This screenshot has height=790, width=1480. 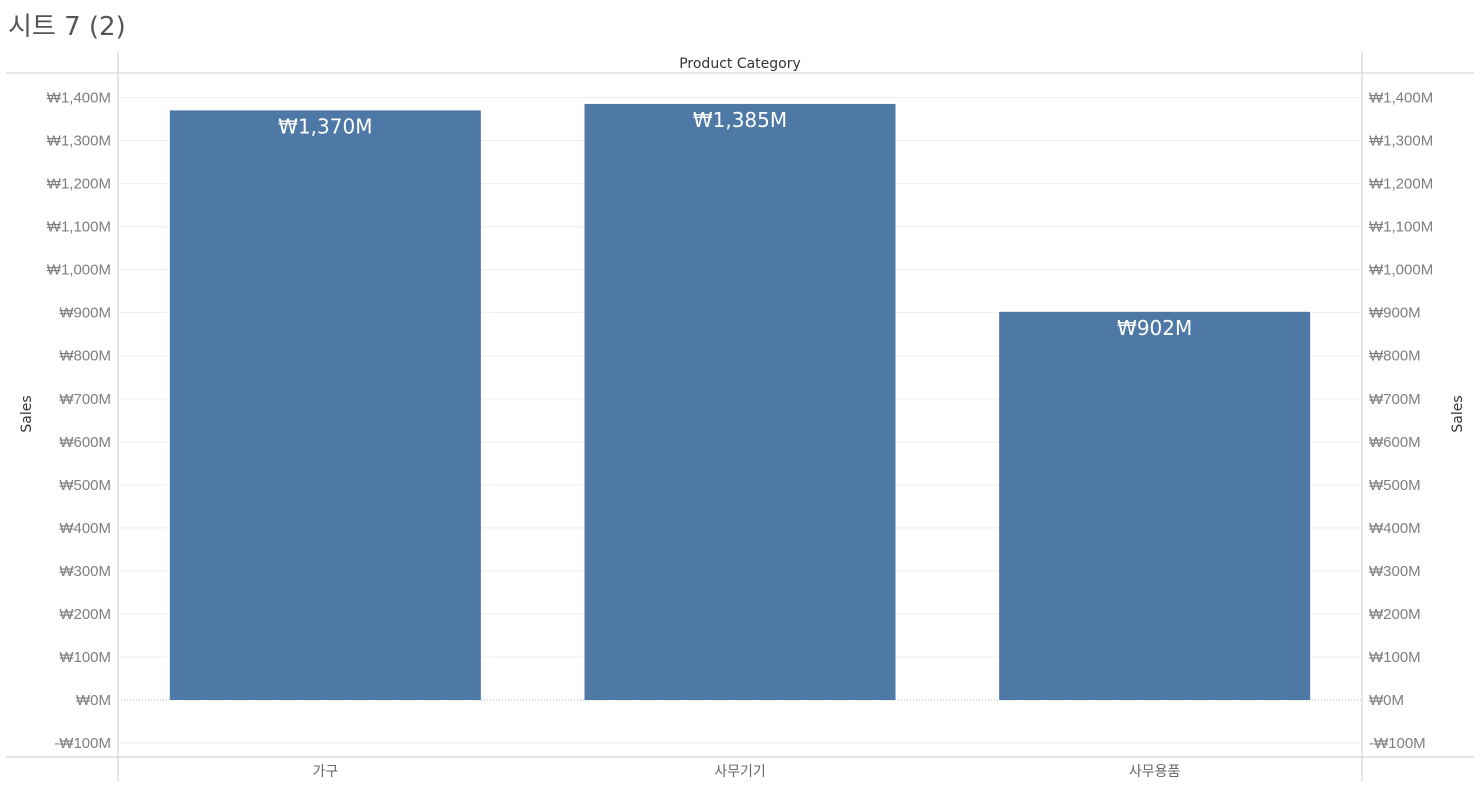 I want to click on y-tick-label-right: ₩1,300M, so click(x=1401, y=141).